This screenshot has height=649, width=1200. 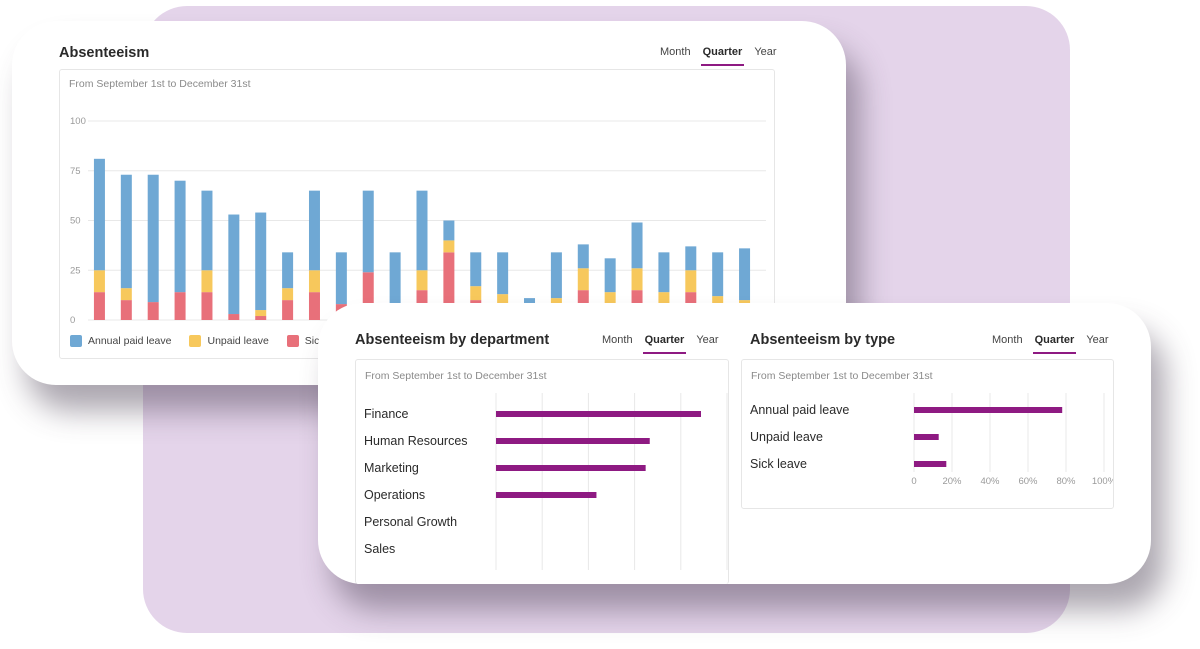 I want to click on y-tick-label: 25, so click(x=75, y=270).